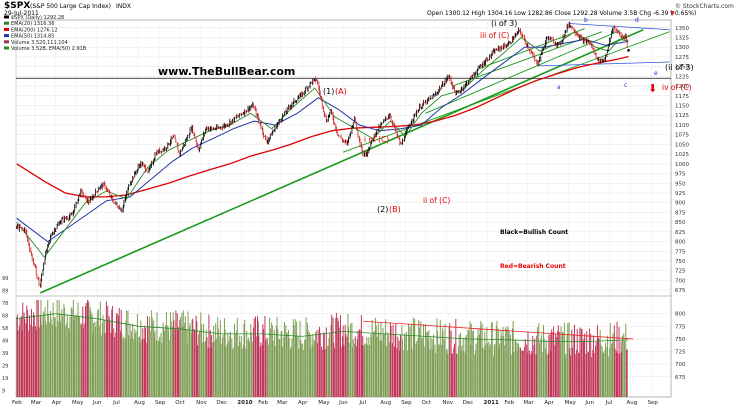  I want to click on chart-symbol: $SPX, so click(17, 6).